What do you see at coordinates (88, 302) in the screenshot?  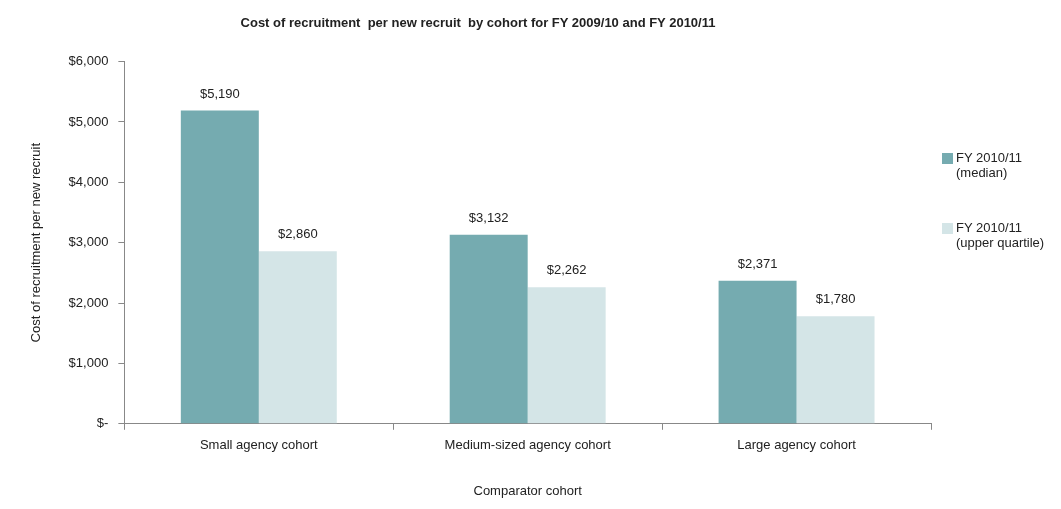 I see `y-tick-label: $2,000` at bounding box center [88, 302].